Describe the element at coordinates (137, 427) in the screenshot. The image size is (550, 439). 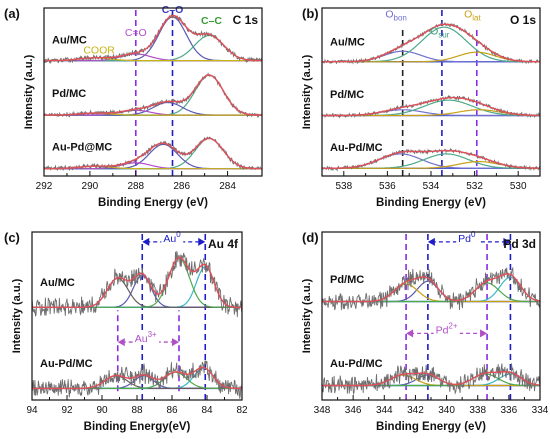
I see `x-axis-label: Binding Energy(eV)` at that location.